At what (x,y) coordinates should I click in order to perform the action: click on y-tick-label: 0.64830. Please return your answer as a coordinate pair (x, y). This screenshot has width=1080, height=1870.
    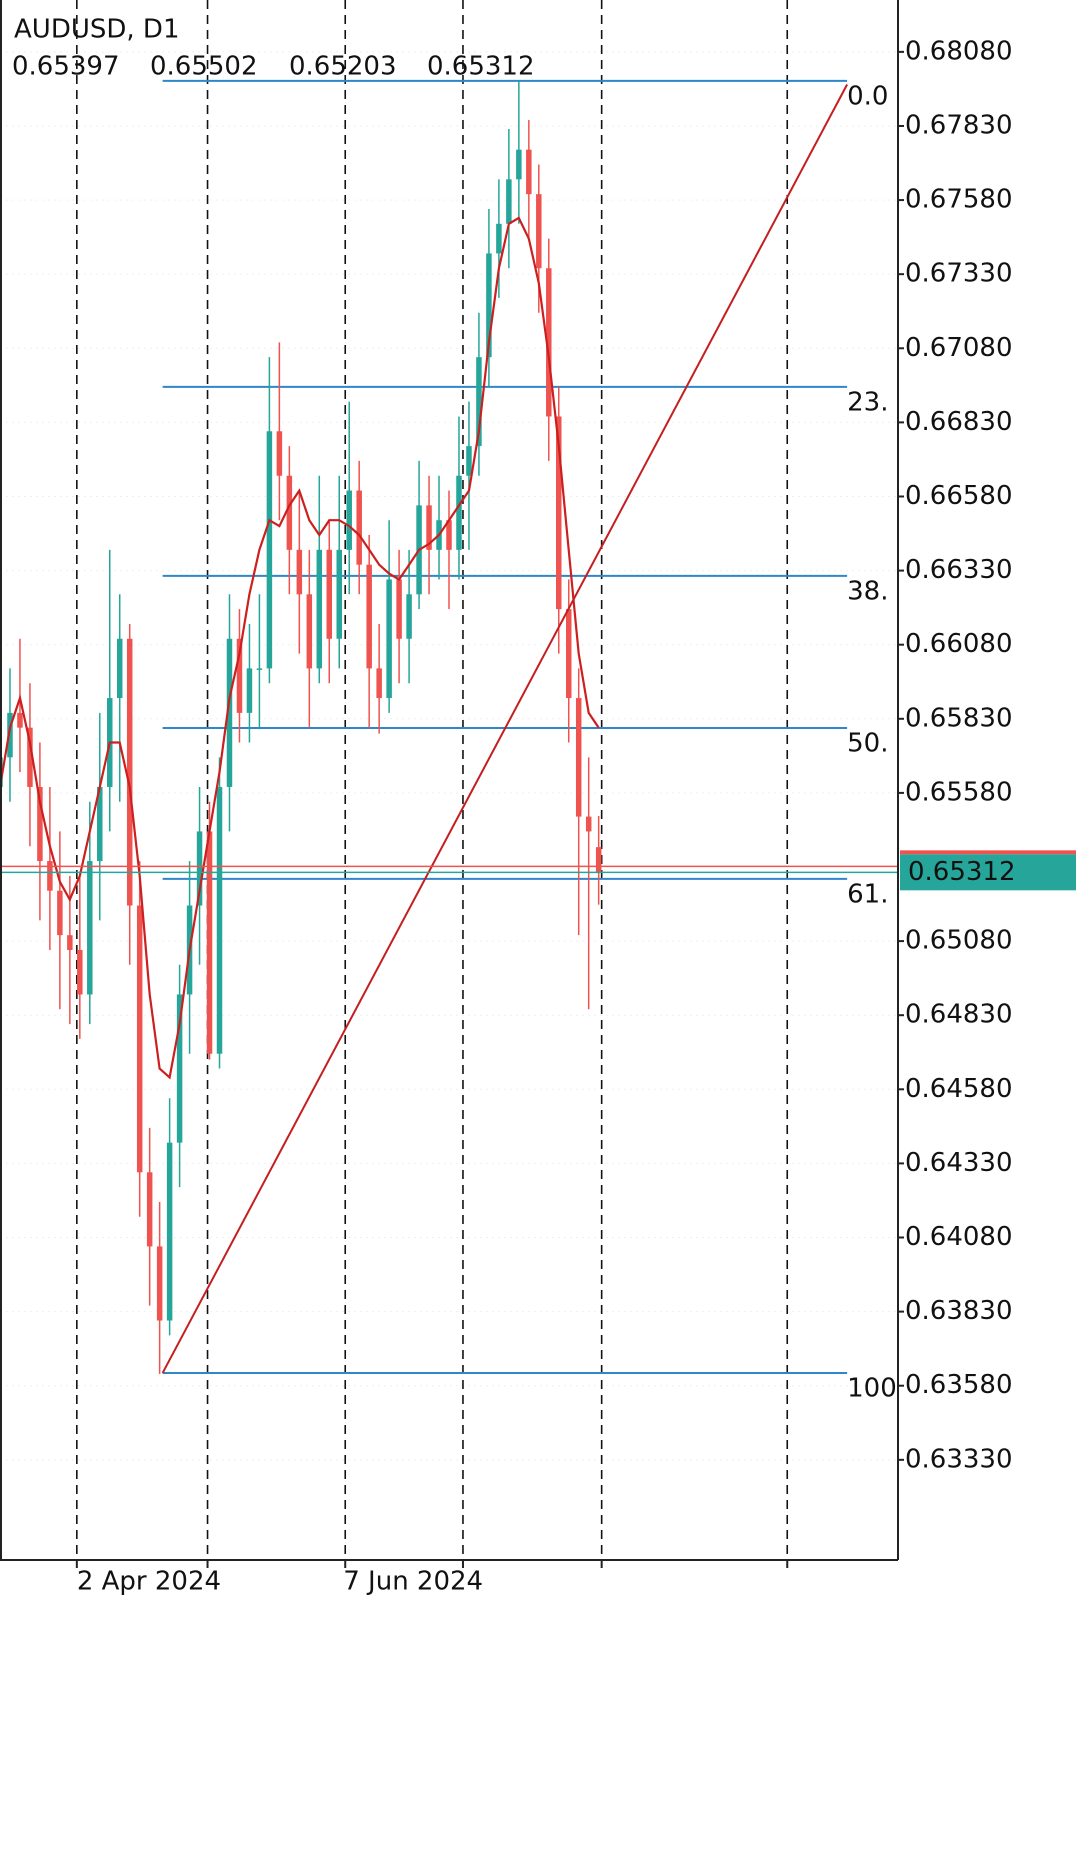
    Looking at the image, I should click on (959, 1015).